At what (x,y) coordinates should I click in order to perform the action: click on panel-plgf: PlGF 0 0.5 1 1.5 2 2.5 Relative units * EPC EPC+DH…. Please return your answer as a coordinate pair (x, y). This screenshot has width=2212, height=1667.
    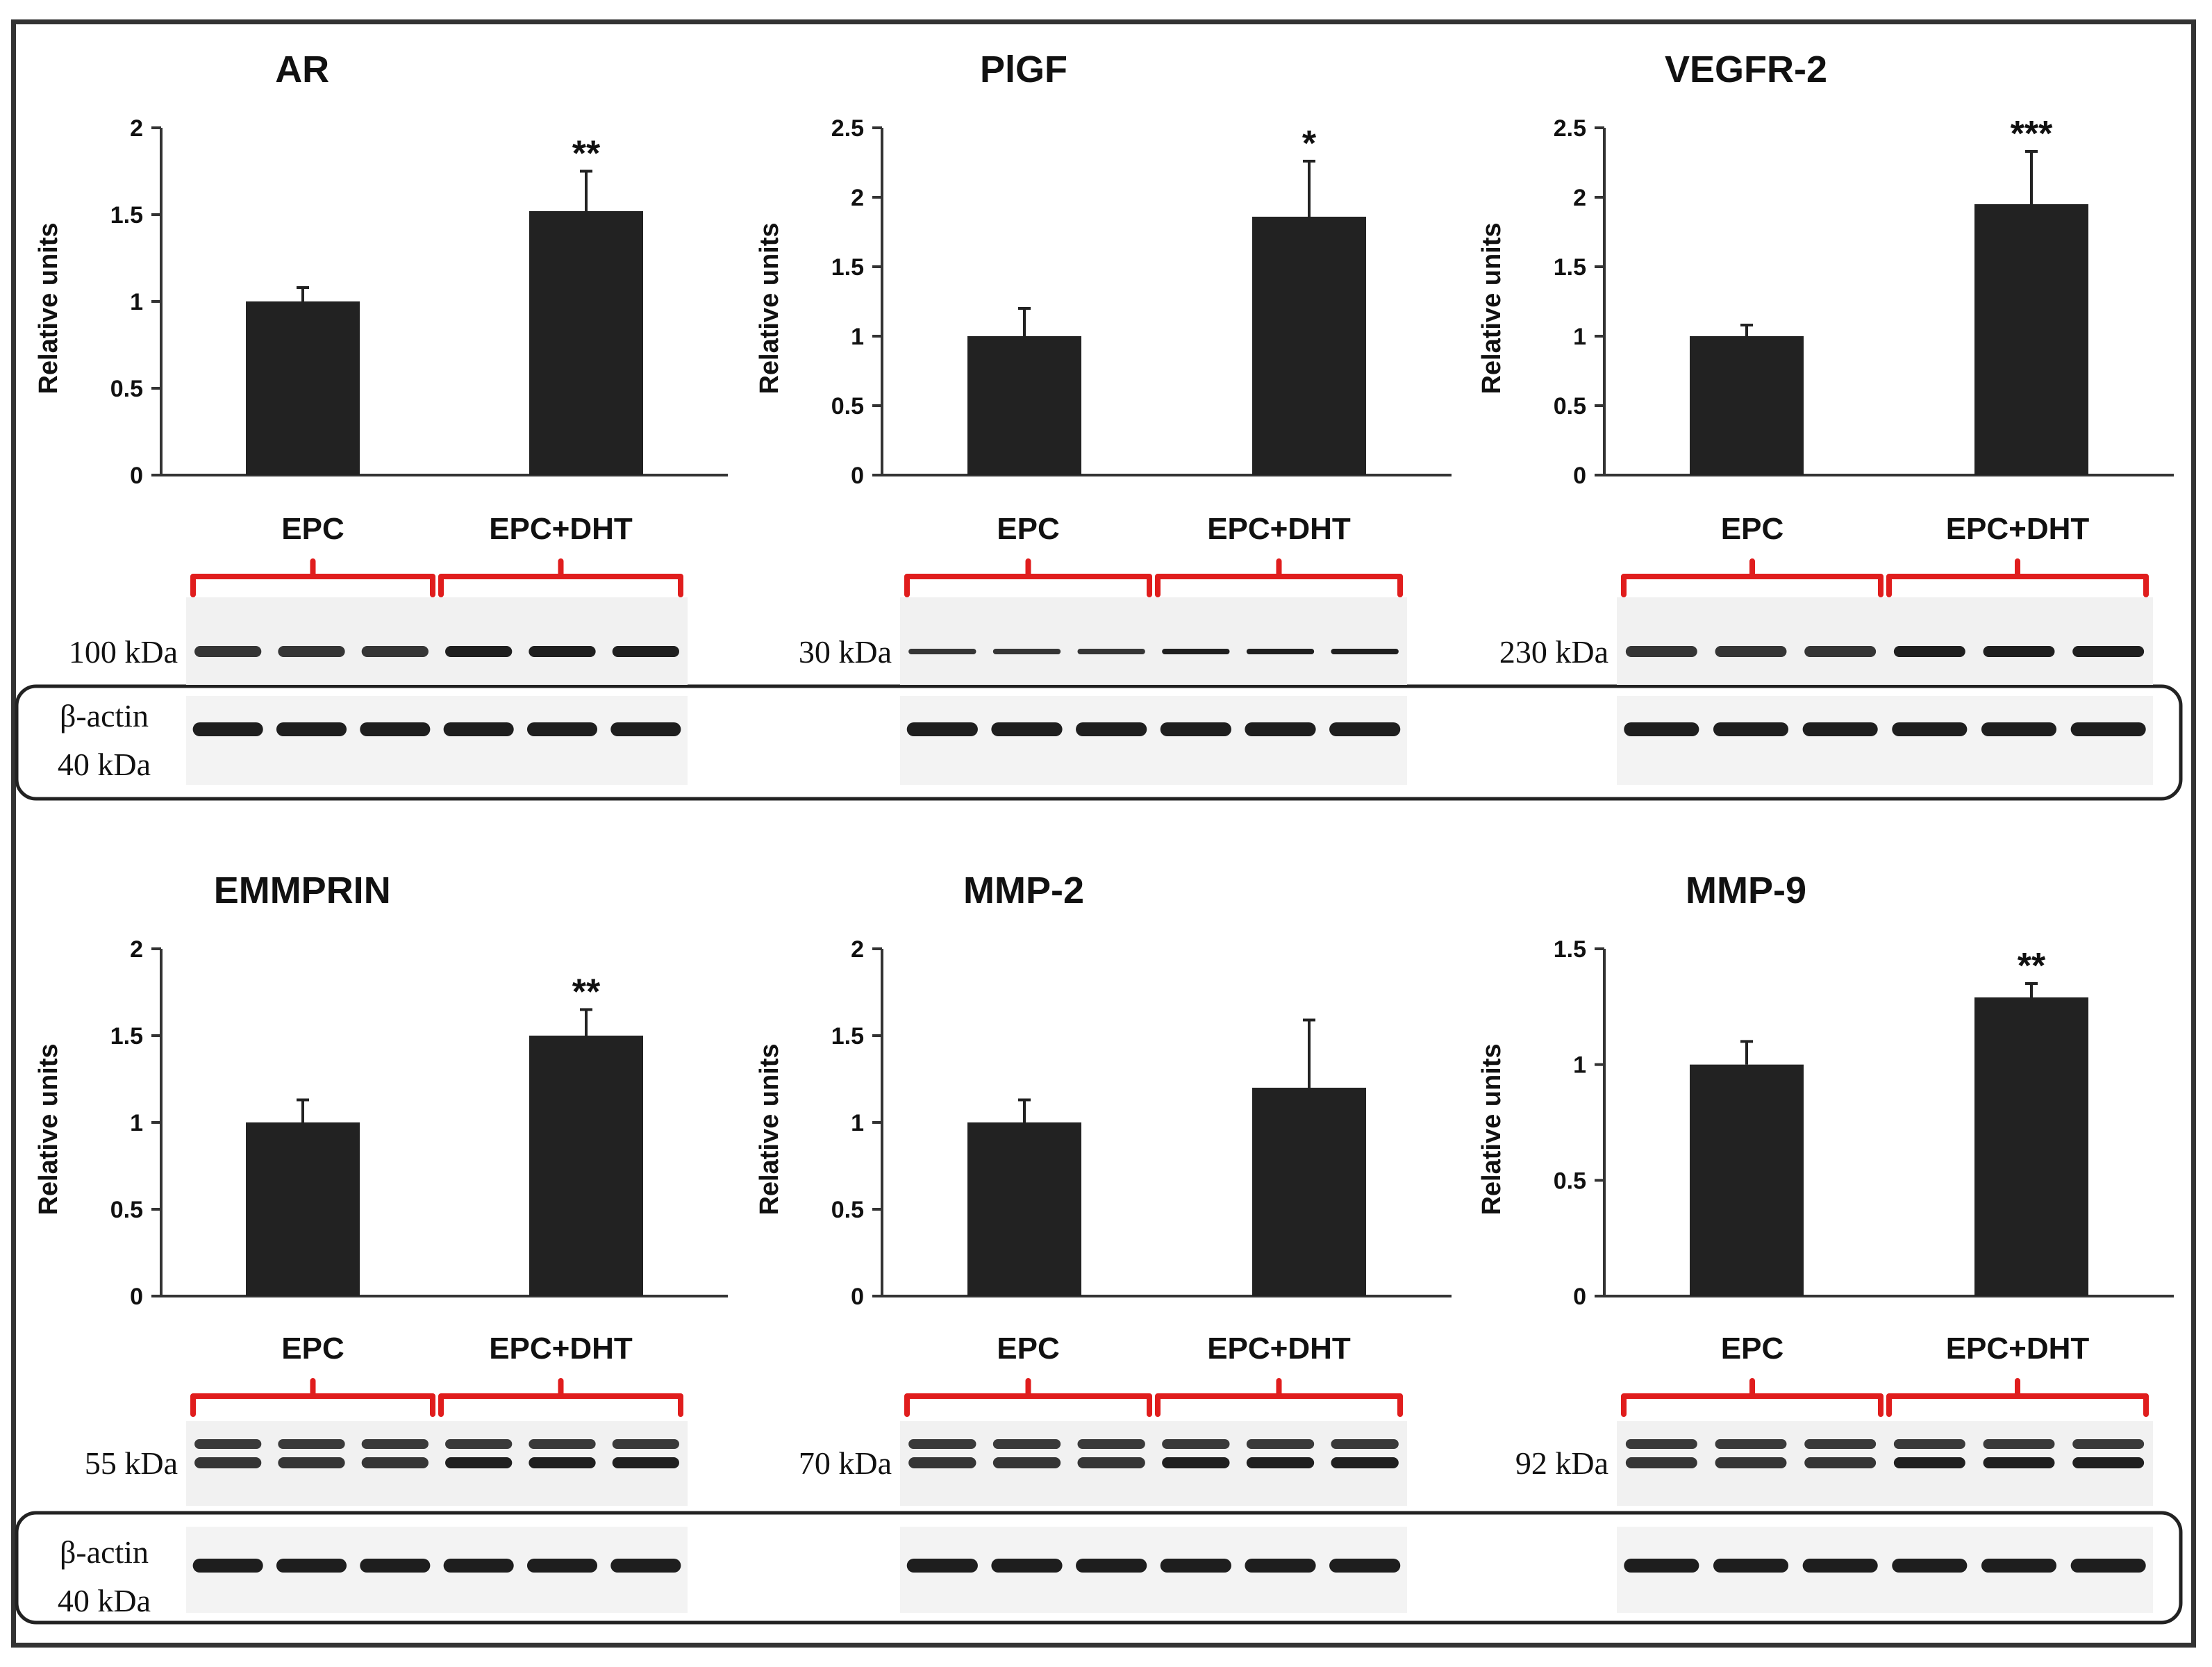
    Looking at the image, I should click on (1103, 417).